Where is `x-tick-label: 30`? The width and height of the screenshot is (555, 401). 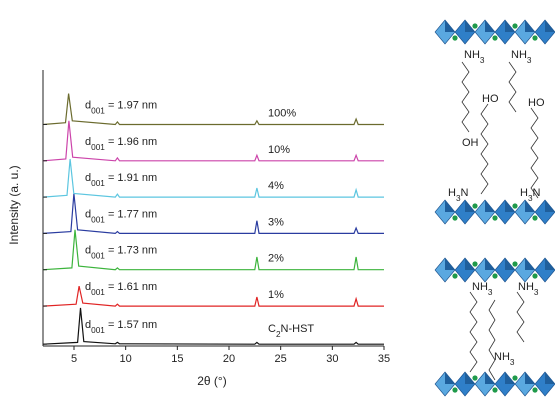
x-tick-label: 30 is located at coordinates (332, 359).